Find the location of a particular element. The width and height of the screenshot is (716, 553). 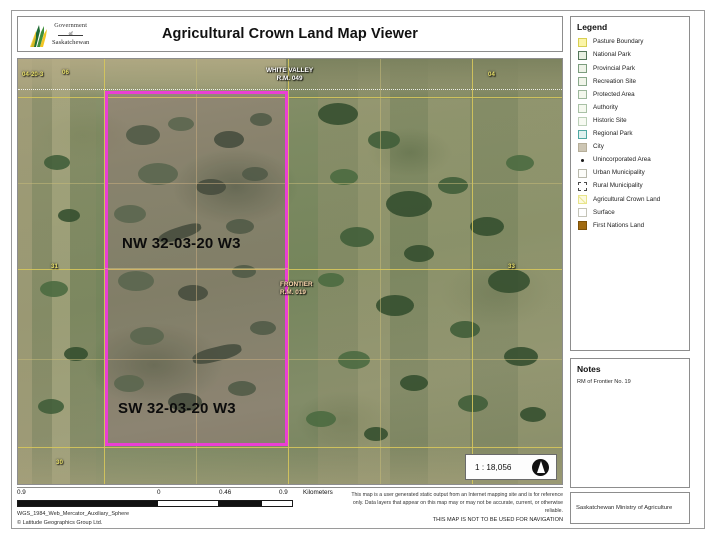

scale-tick-2: 0.46 is located at coordinates (225, 492).